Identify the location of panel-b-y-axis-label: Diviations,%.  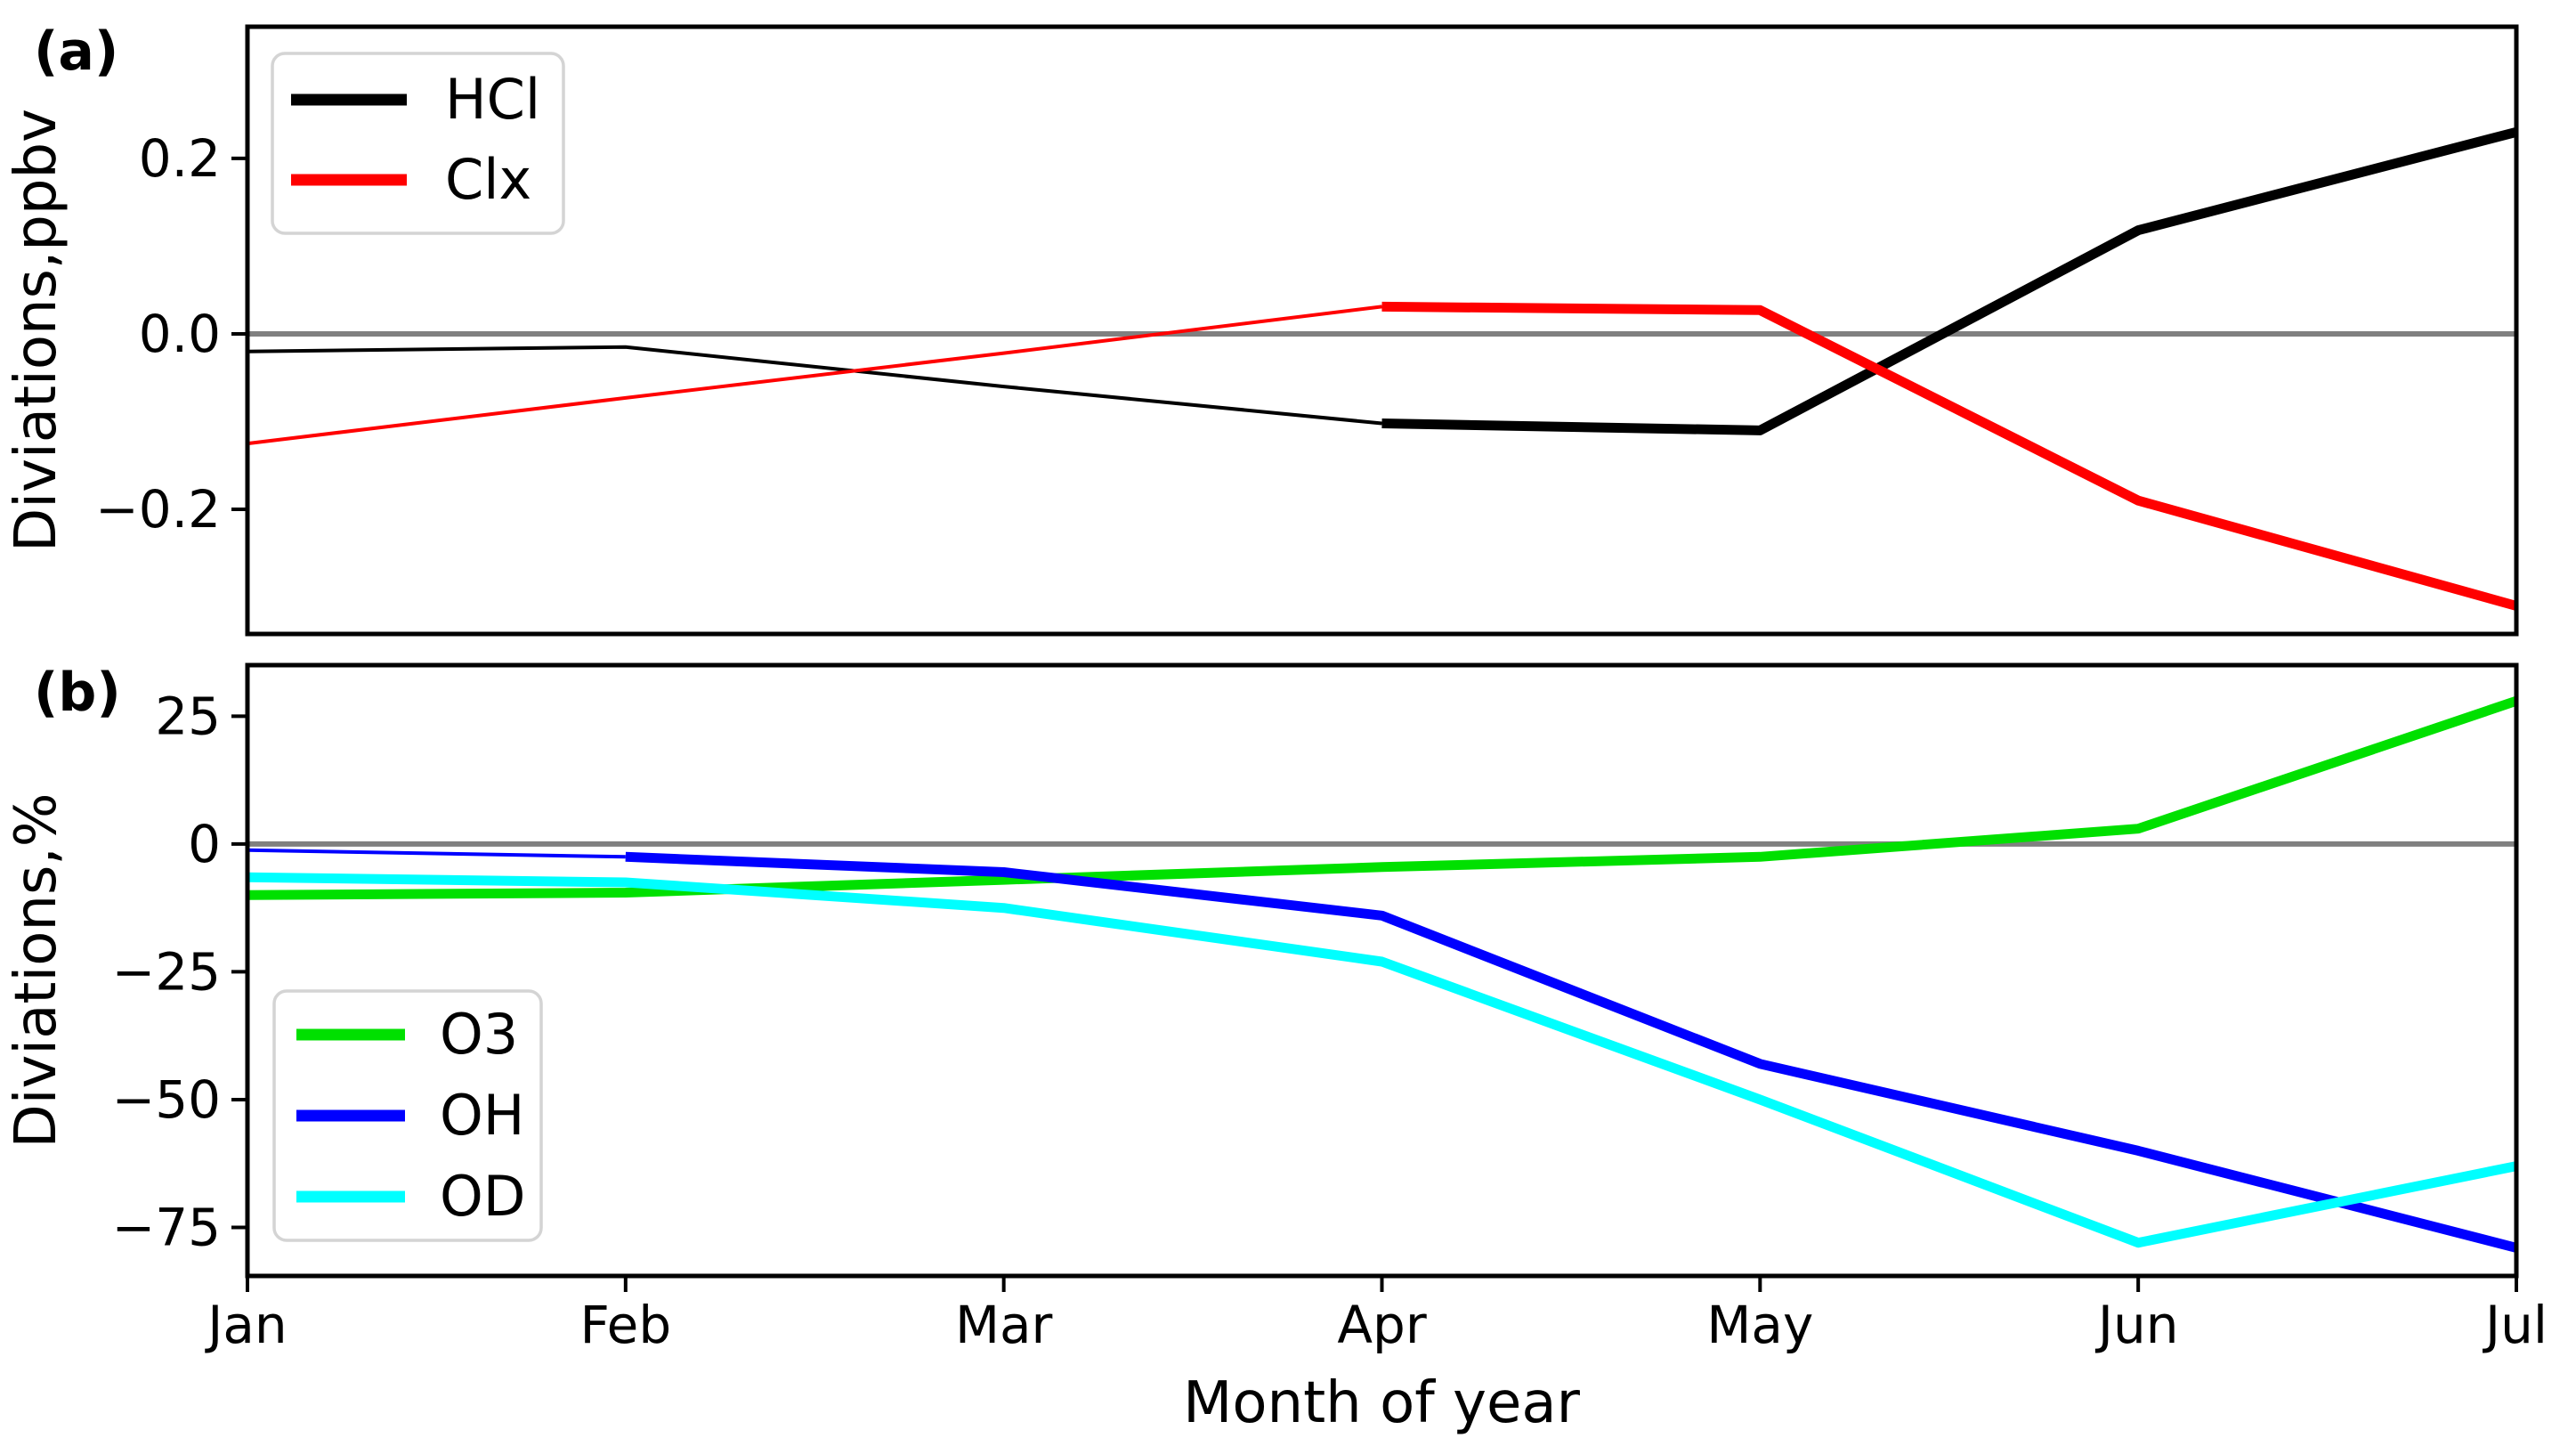
(37, 970).